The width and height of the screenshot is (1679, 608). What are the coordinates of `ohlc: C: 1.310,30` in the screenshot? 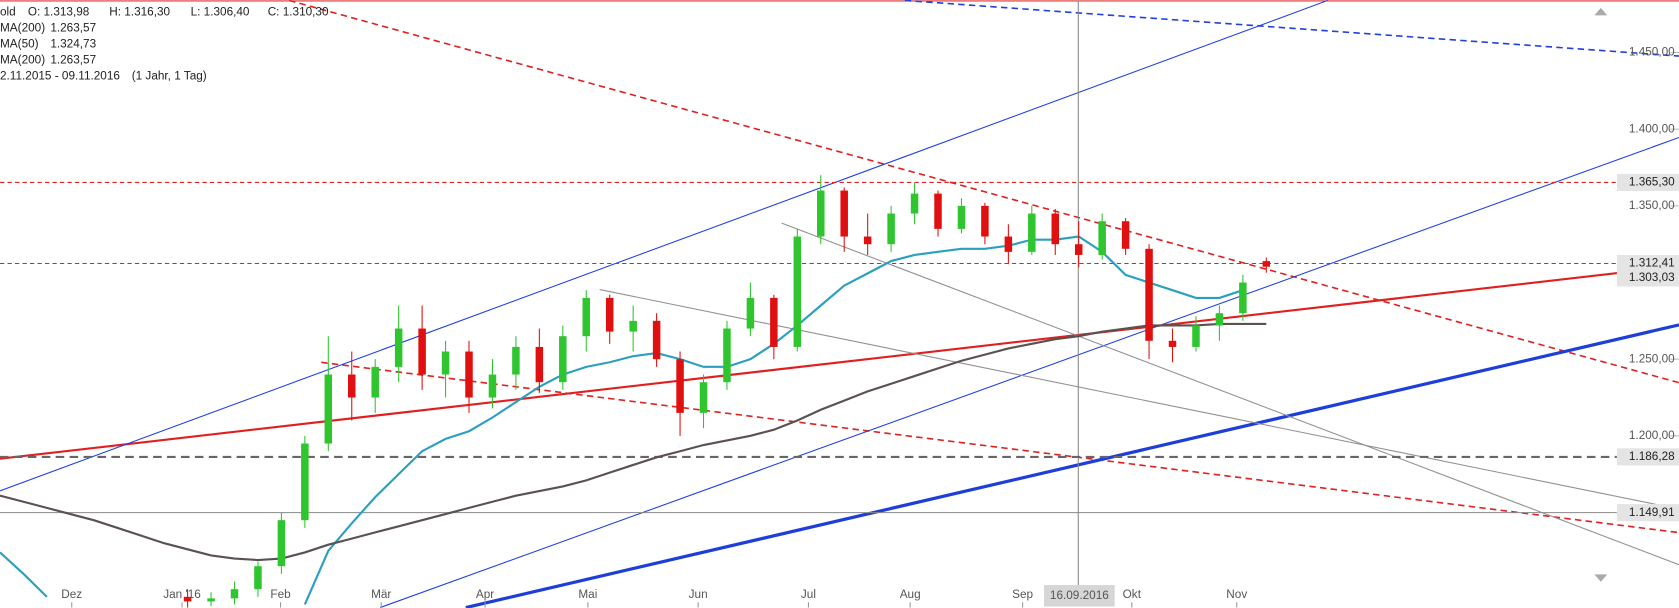 It's located at (298, 11).